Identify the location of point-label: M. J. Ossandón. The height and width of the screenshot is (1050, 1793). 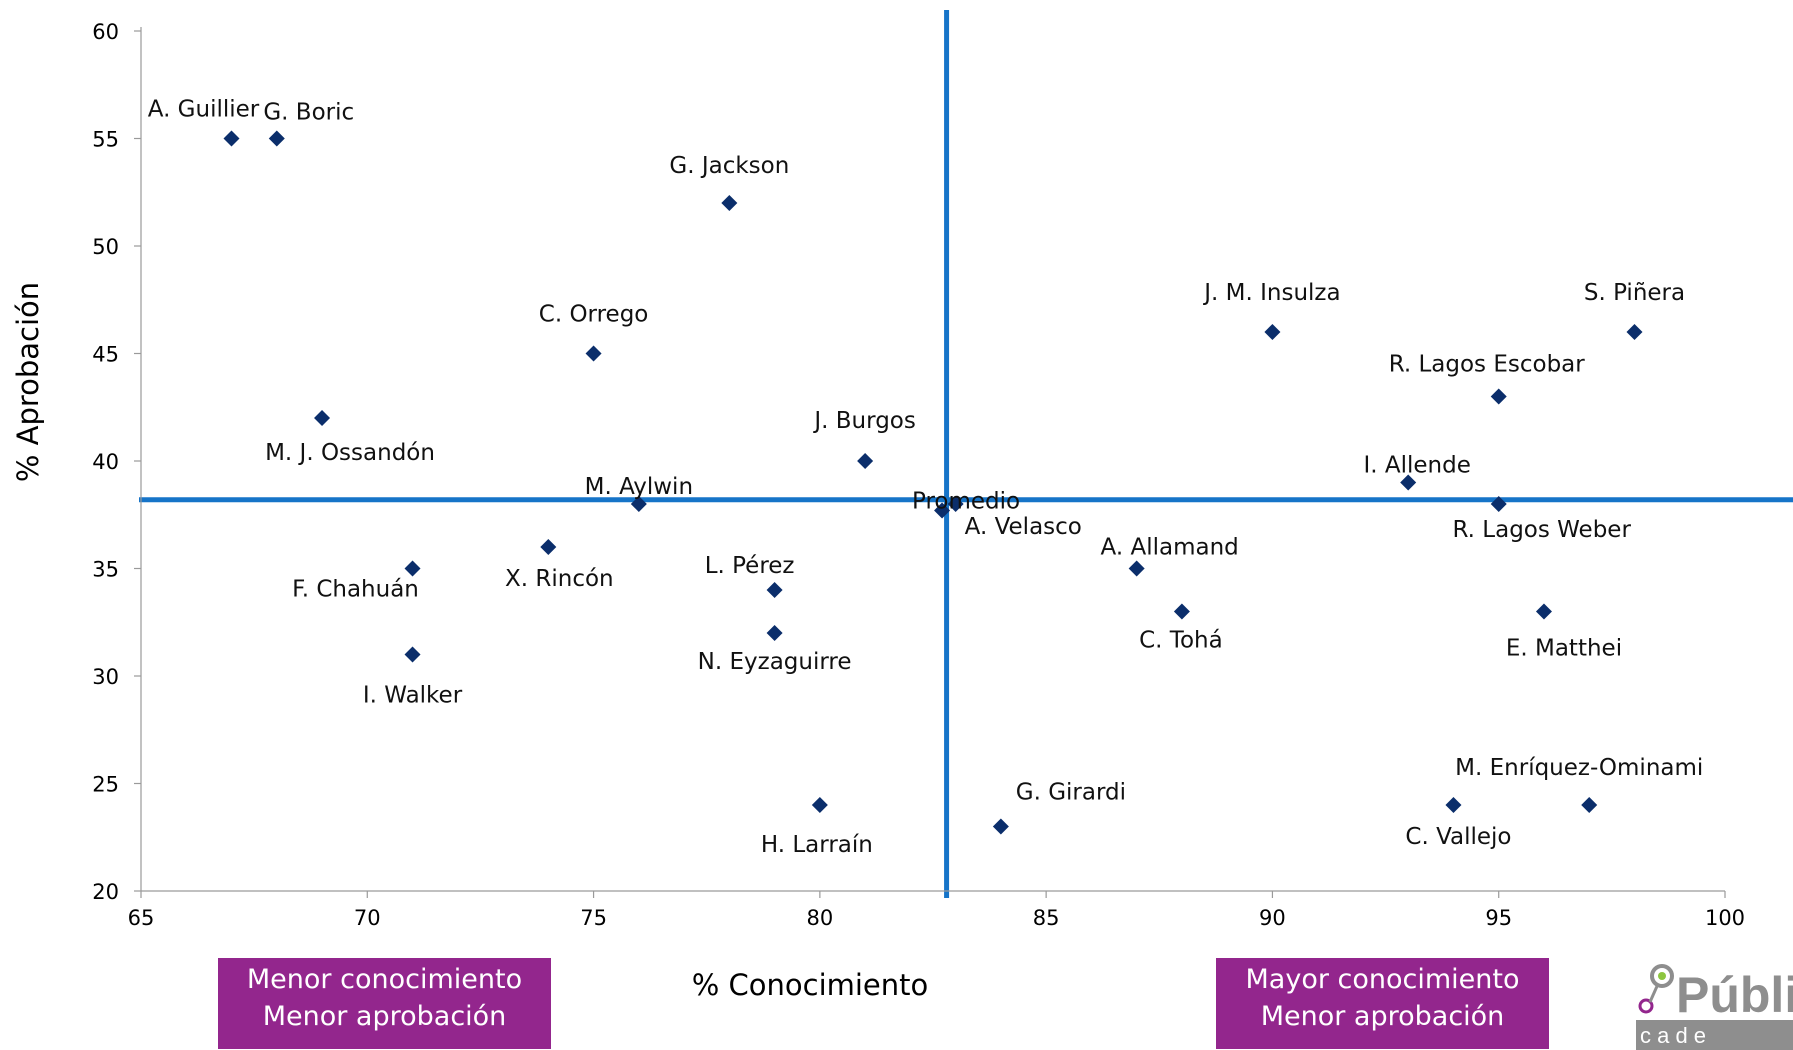
(350, 453).